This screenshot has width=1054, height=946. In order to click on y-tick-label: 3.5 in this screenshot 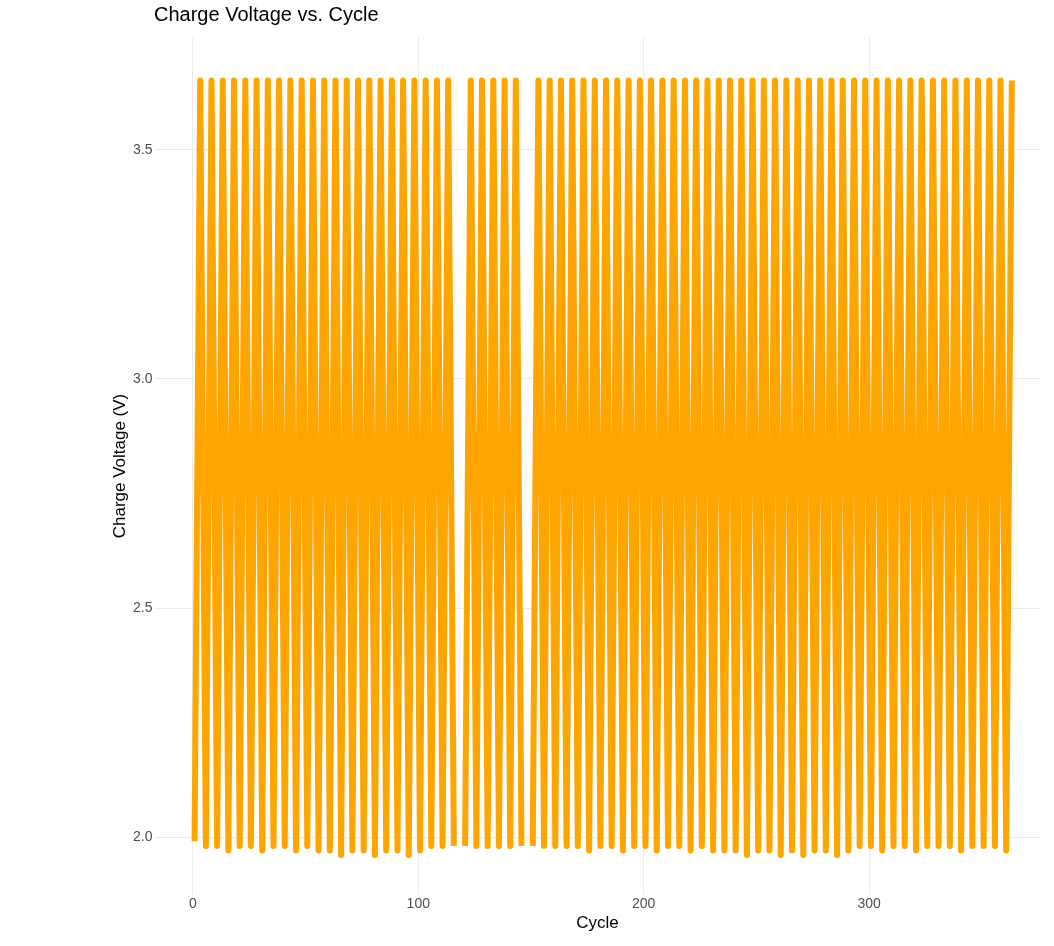, I will do `click(143, 148)`.